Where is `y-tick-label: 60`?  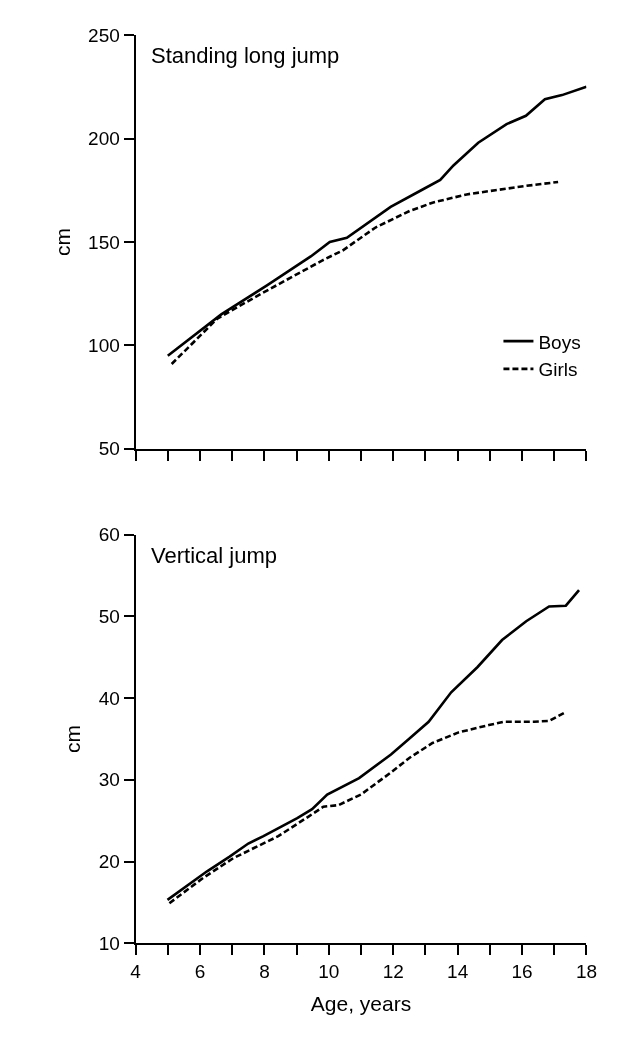
y-tick-label: 60 is located at coordinates (109, 535).